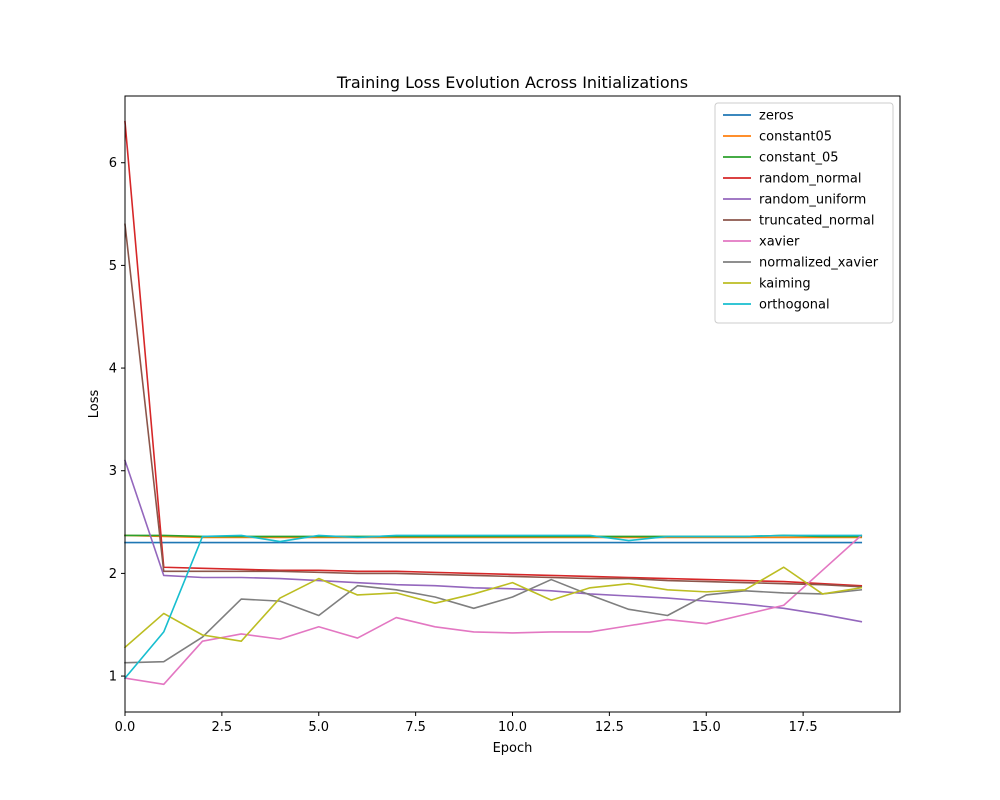  What do you see at coordinates (819, 263) in the screenshot?
I see `legend-label: normalized_xavier` at bounding box center [819, 263].